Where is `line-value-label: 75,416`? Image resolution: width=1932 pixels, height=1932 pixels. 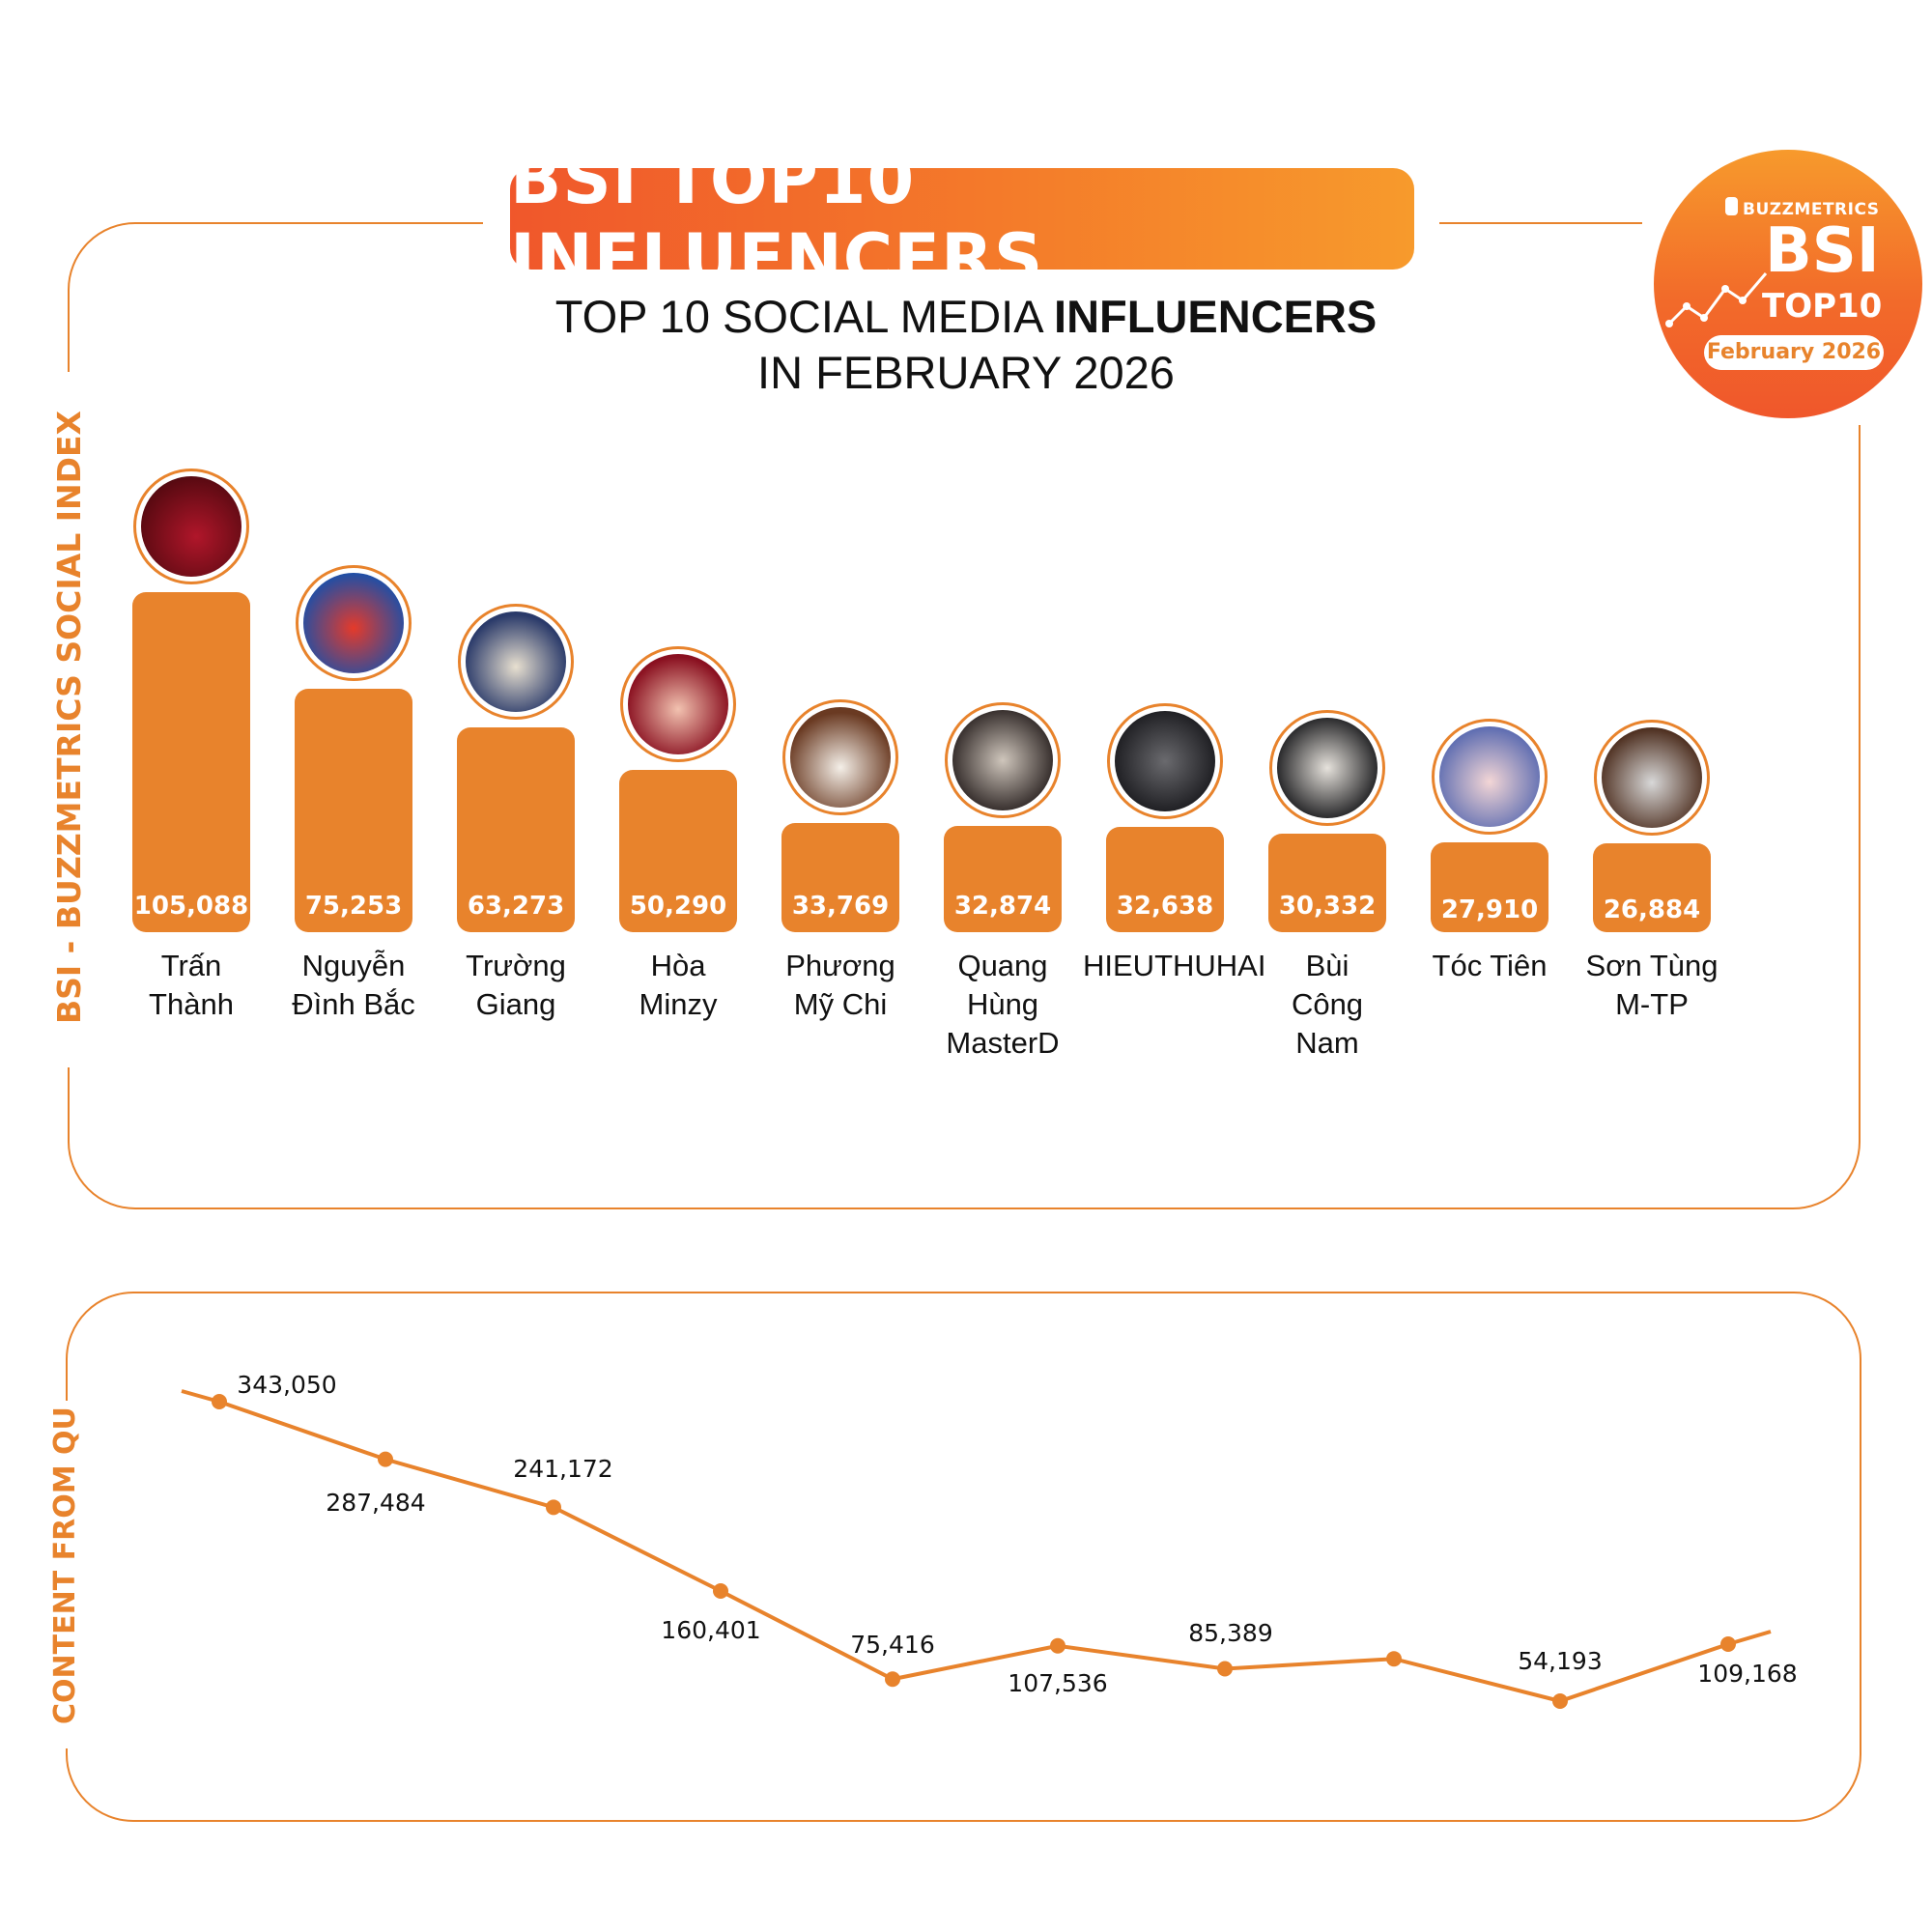
line-value-label: 75,416 is located at coordinates (892, 1645).